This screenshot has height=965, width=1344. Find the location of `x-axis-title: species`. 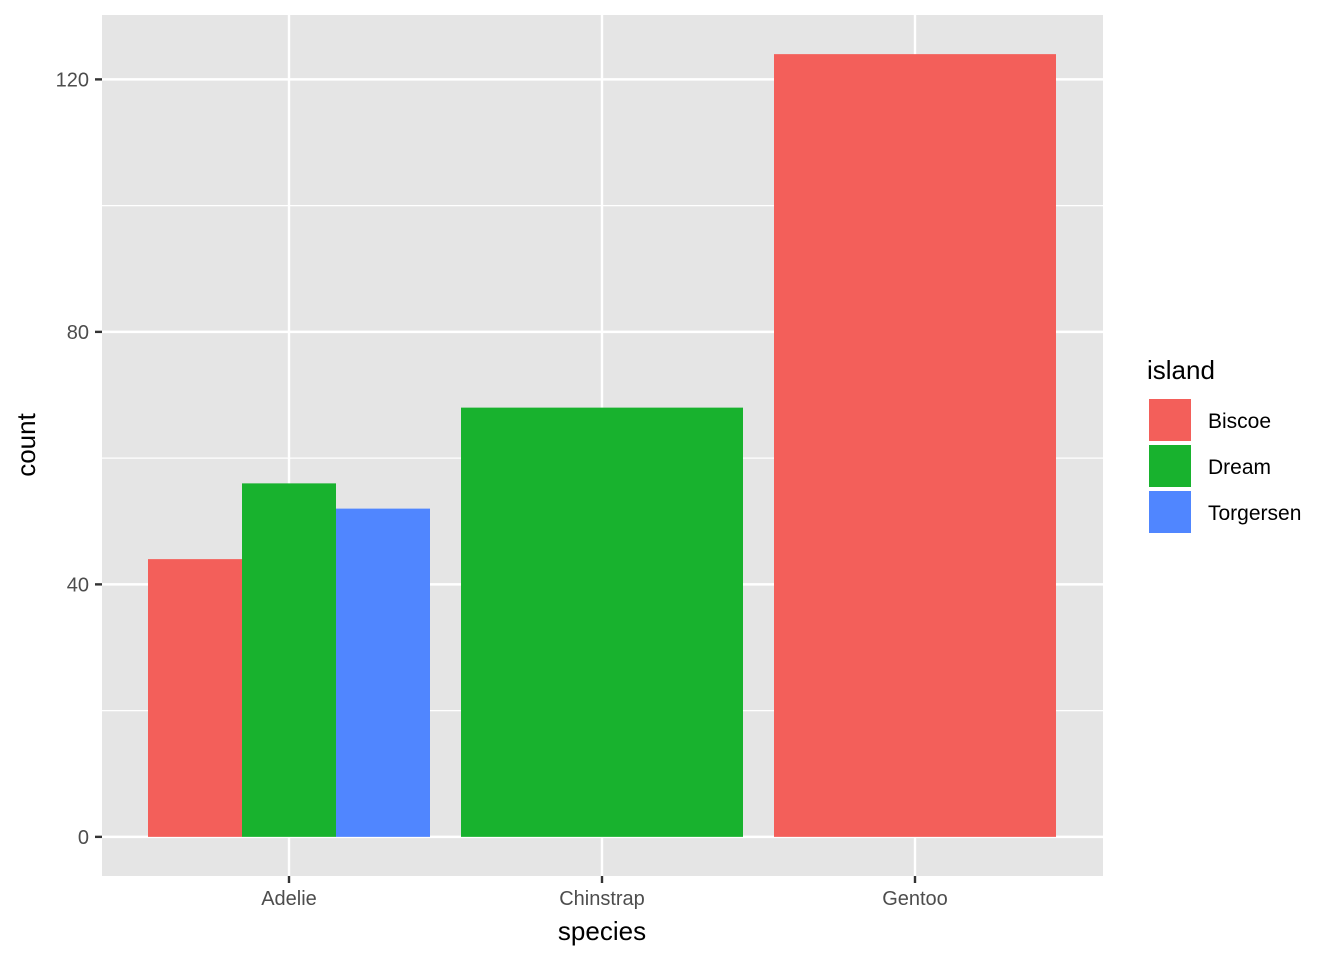

x-axis-title: species is located at coordinates (602, 931).